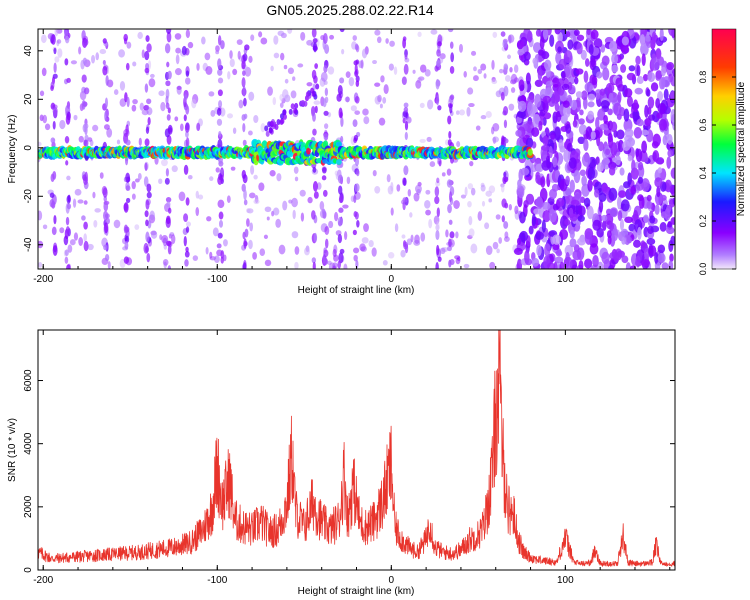 This screenshot has height=600, width=750. I want to click on spectrogram-x-axis-label: Height of straight line (km), so click(356, 290).